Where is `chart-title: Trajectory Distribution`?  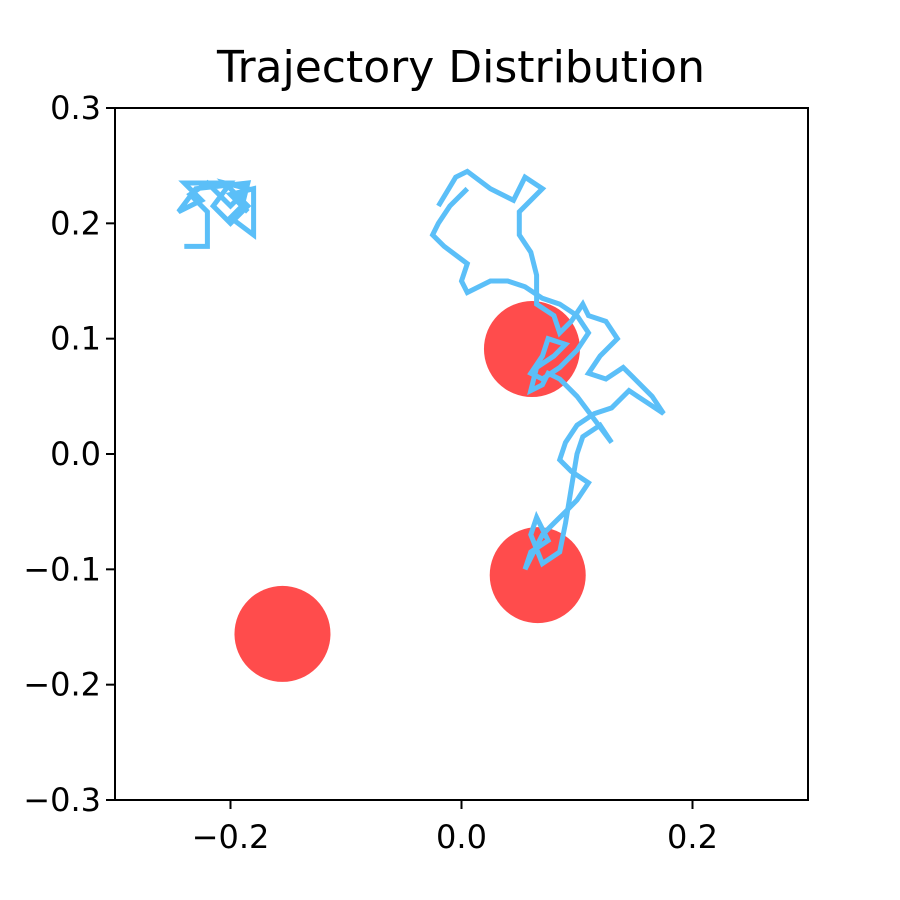
chart-title: Trajectory Distribution is located at coordinates (460, 67).